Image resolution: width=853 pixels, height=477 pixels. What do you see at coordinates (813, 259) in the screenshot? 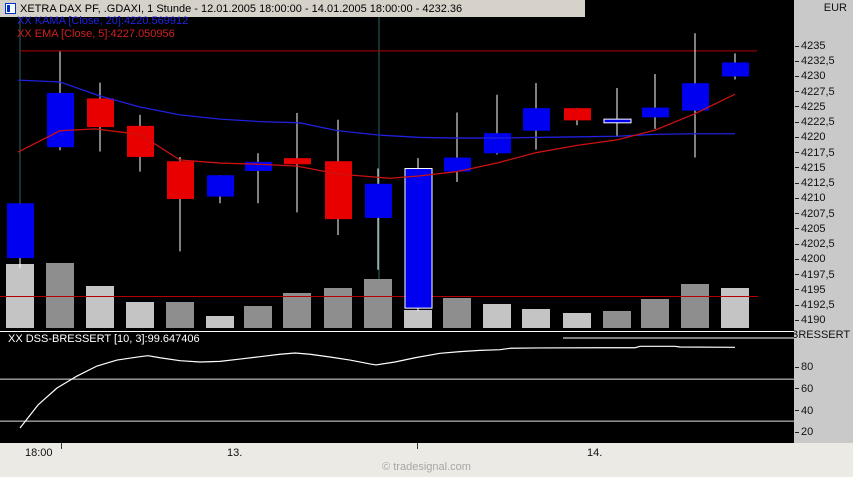
I see `price-tick-label: 4200` at bounding box center [813, 259].